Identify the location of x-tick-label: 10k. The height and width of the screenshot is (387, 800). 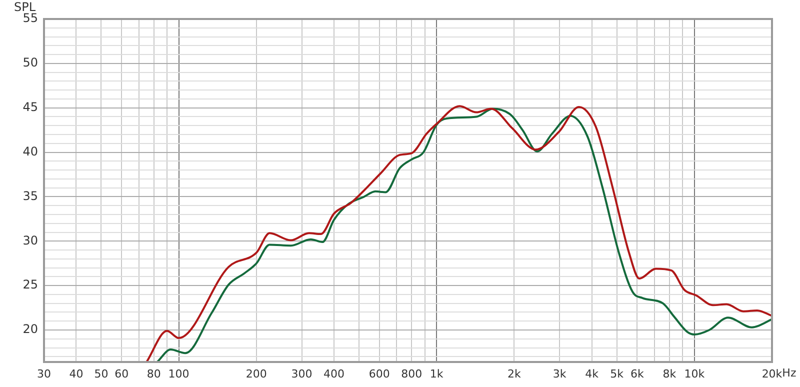
(695, 373).